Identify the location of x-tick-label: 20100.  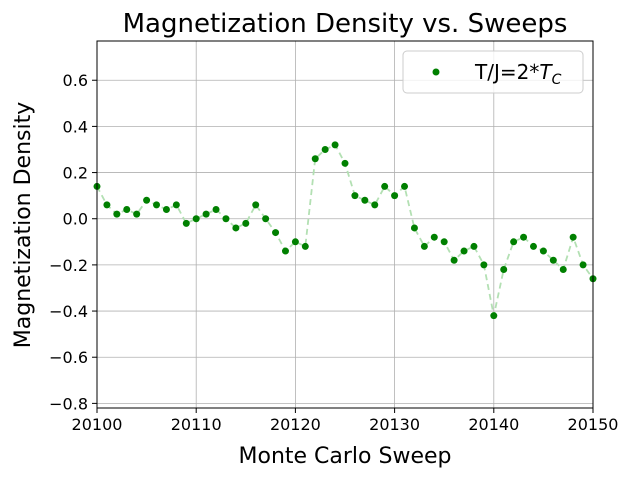
(97, 424).